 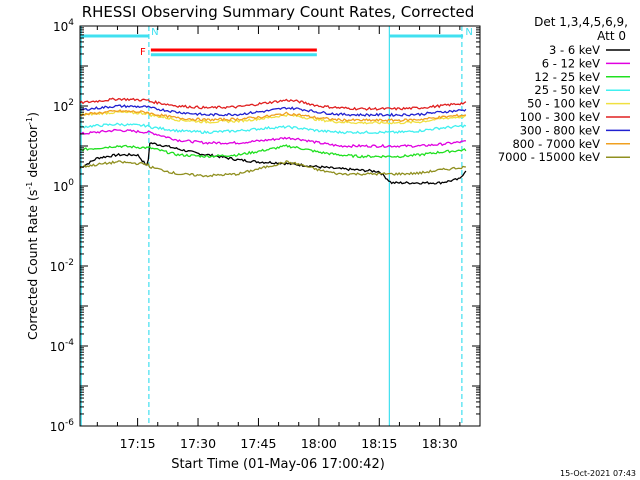 I want to click on legend-label: 25 - 50 keV, so click(x=567, y=90).